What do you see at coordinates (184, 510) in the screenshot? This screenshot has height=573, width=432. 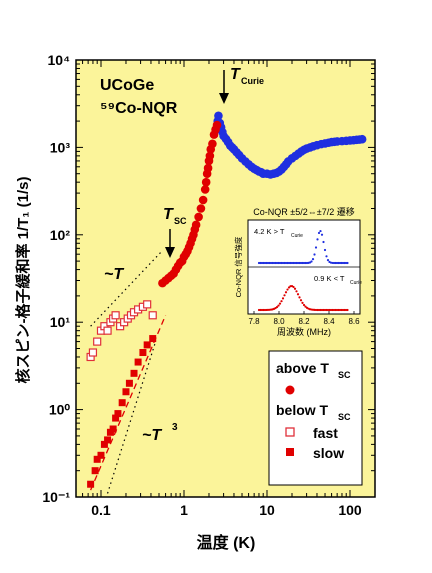 I see `x-tick-label: 1` at bounding box center [184, 510].